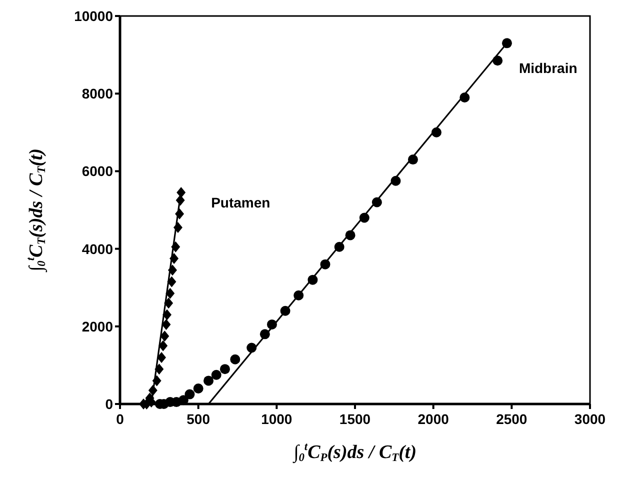  Describe the element at coordinates (94, 16) in the screenshot. I see `y-tick-label: 10000` at that location.